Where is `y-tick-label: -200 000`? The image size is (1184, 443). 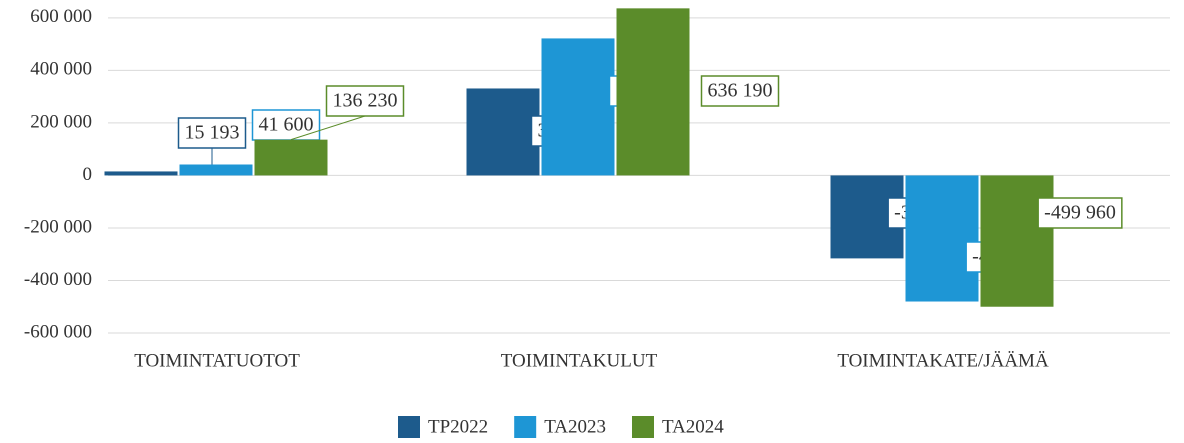 y-tick-label: -200 000 is located at coordinates (58, 226).